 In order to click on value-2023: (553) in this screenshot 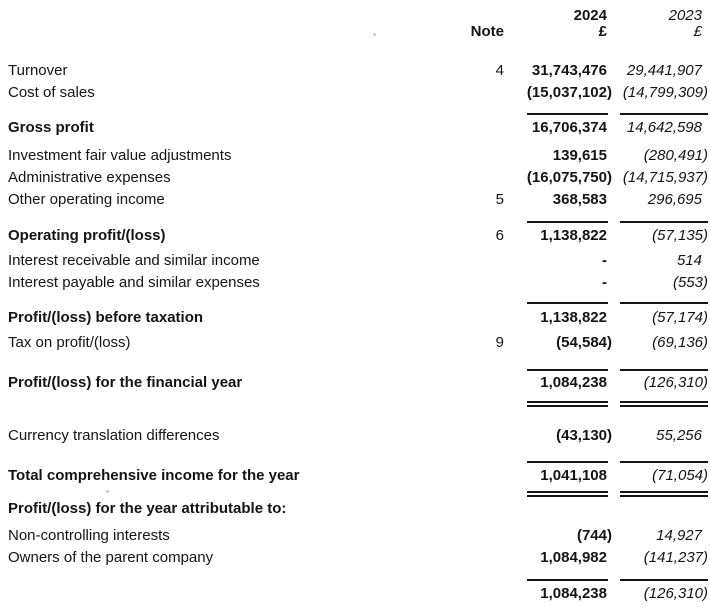, I will do `click(690, 282)`.